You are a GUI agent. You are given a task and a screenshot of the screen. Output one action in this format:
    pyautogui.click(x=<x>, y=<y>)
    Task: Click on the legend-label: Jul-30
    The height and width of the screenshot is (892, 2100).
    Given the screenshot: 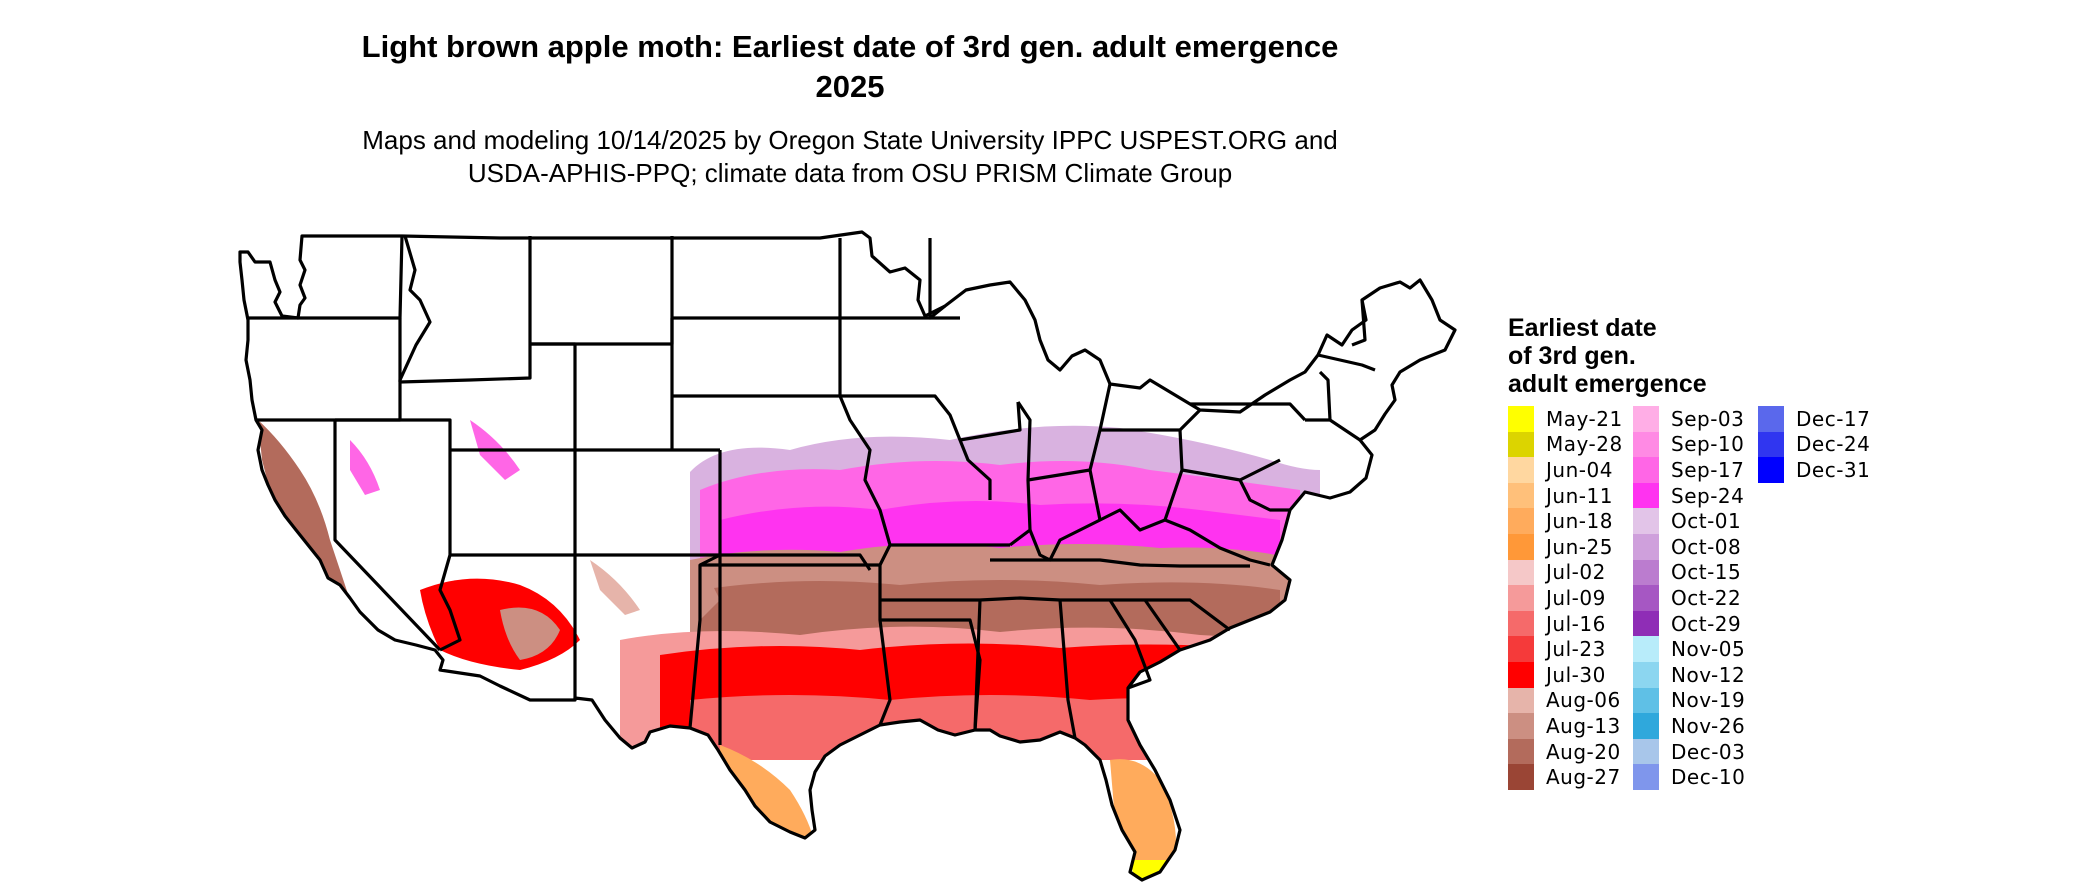 What is the action you would take?
    pyautogui.click(x=1576, y=674)
    